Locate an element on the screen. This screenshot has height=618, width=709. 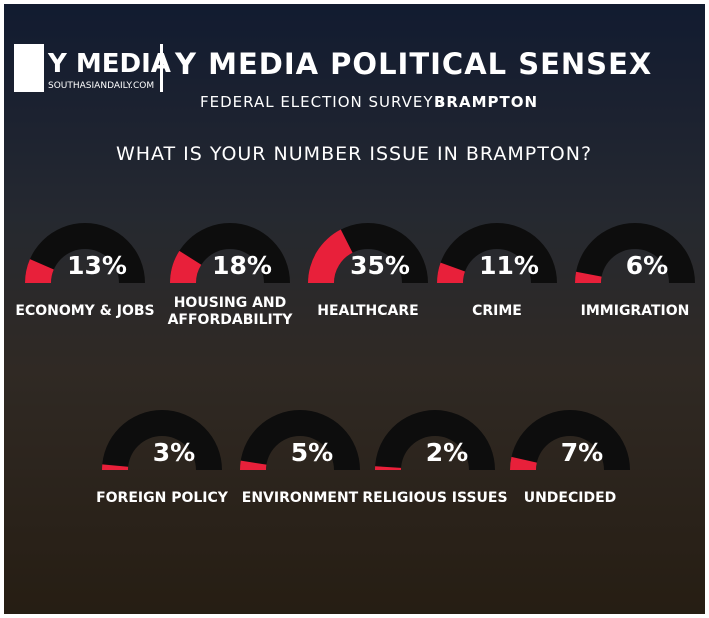
logo-site: SOUTHASIANDAILY.COM is located at coordinates (101, 86).